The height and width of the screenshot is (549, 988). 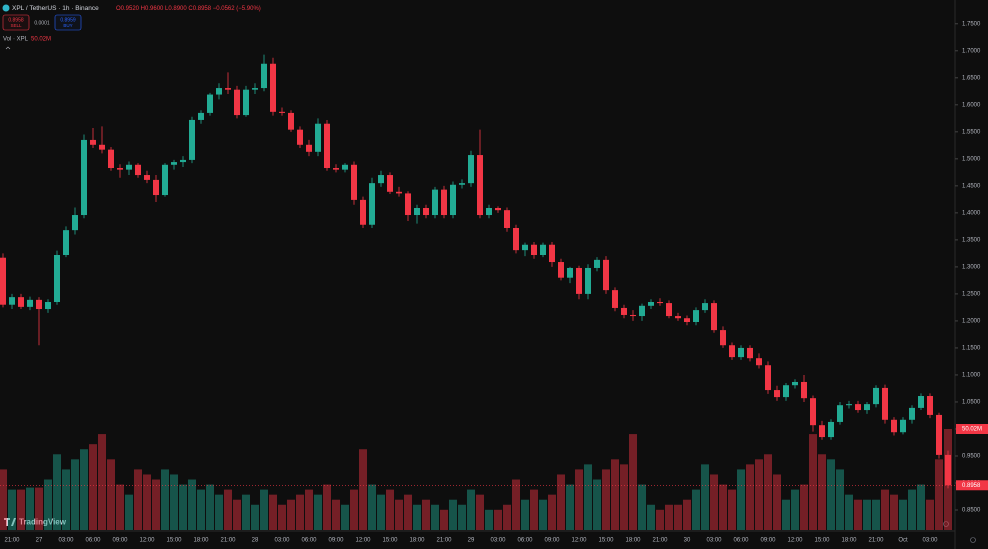 I want to click on y-tick-label: 1.6500, so click(x=971, y=78).